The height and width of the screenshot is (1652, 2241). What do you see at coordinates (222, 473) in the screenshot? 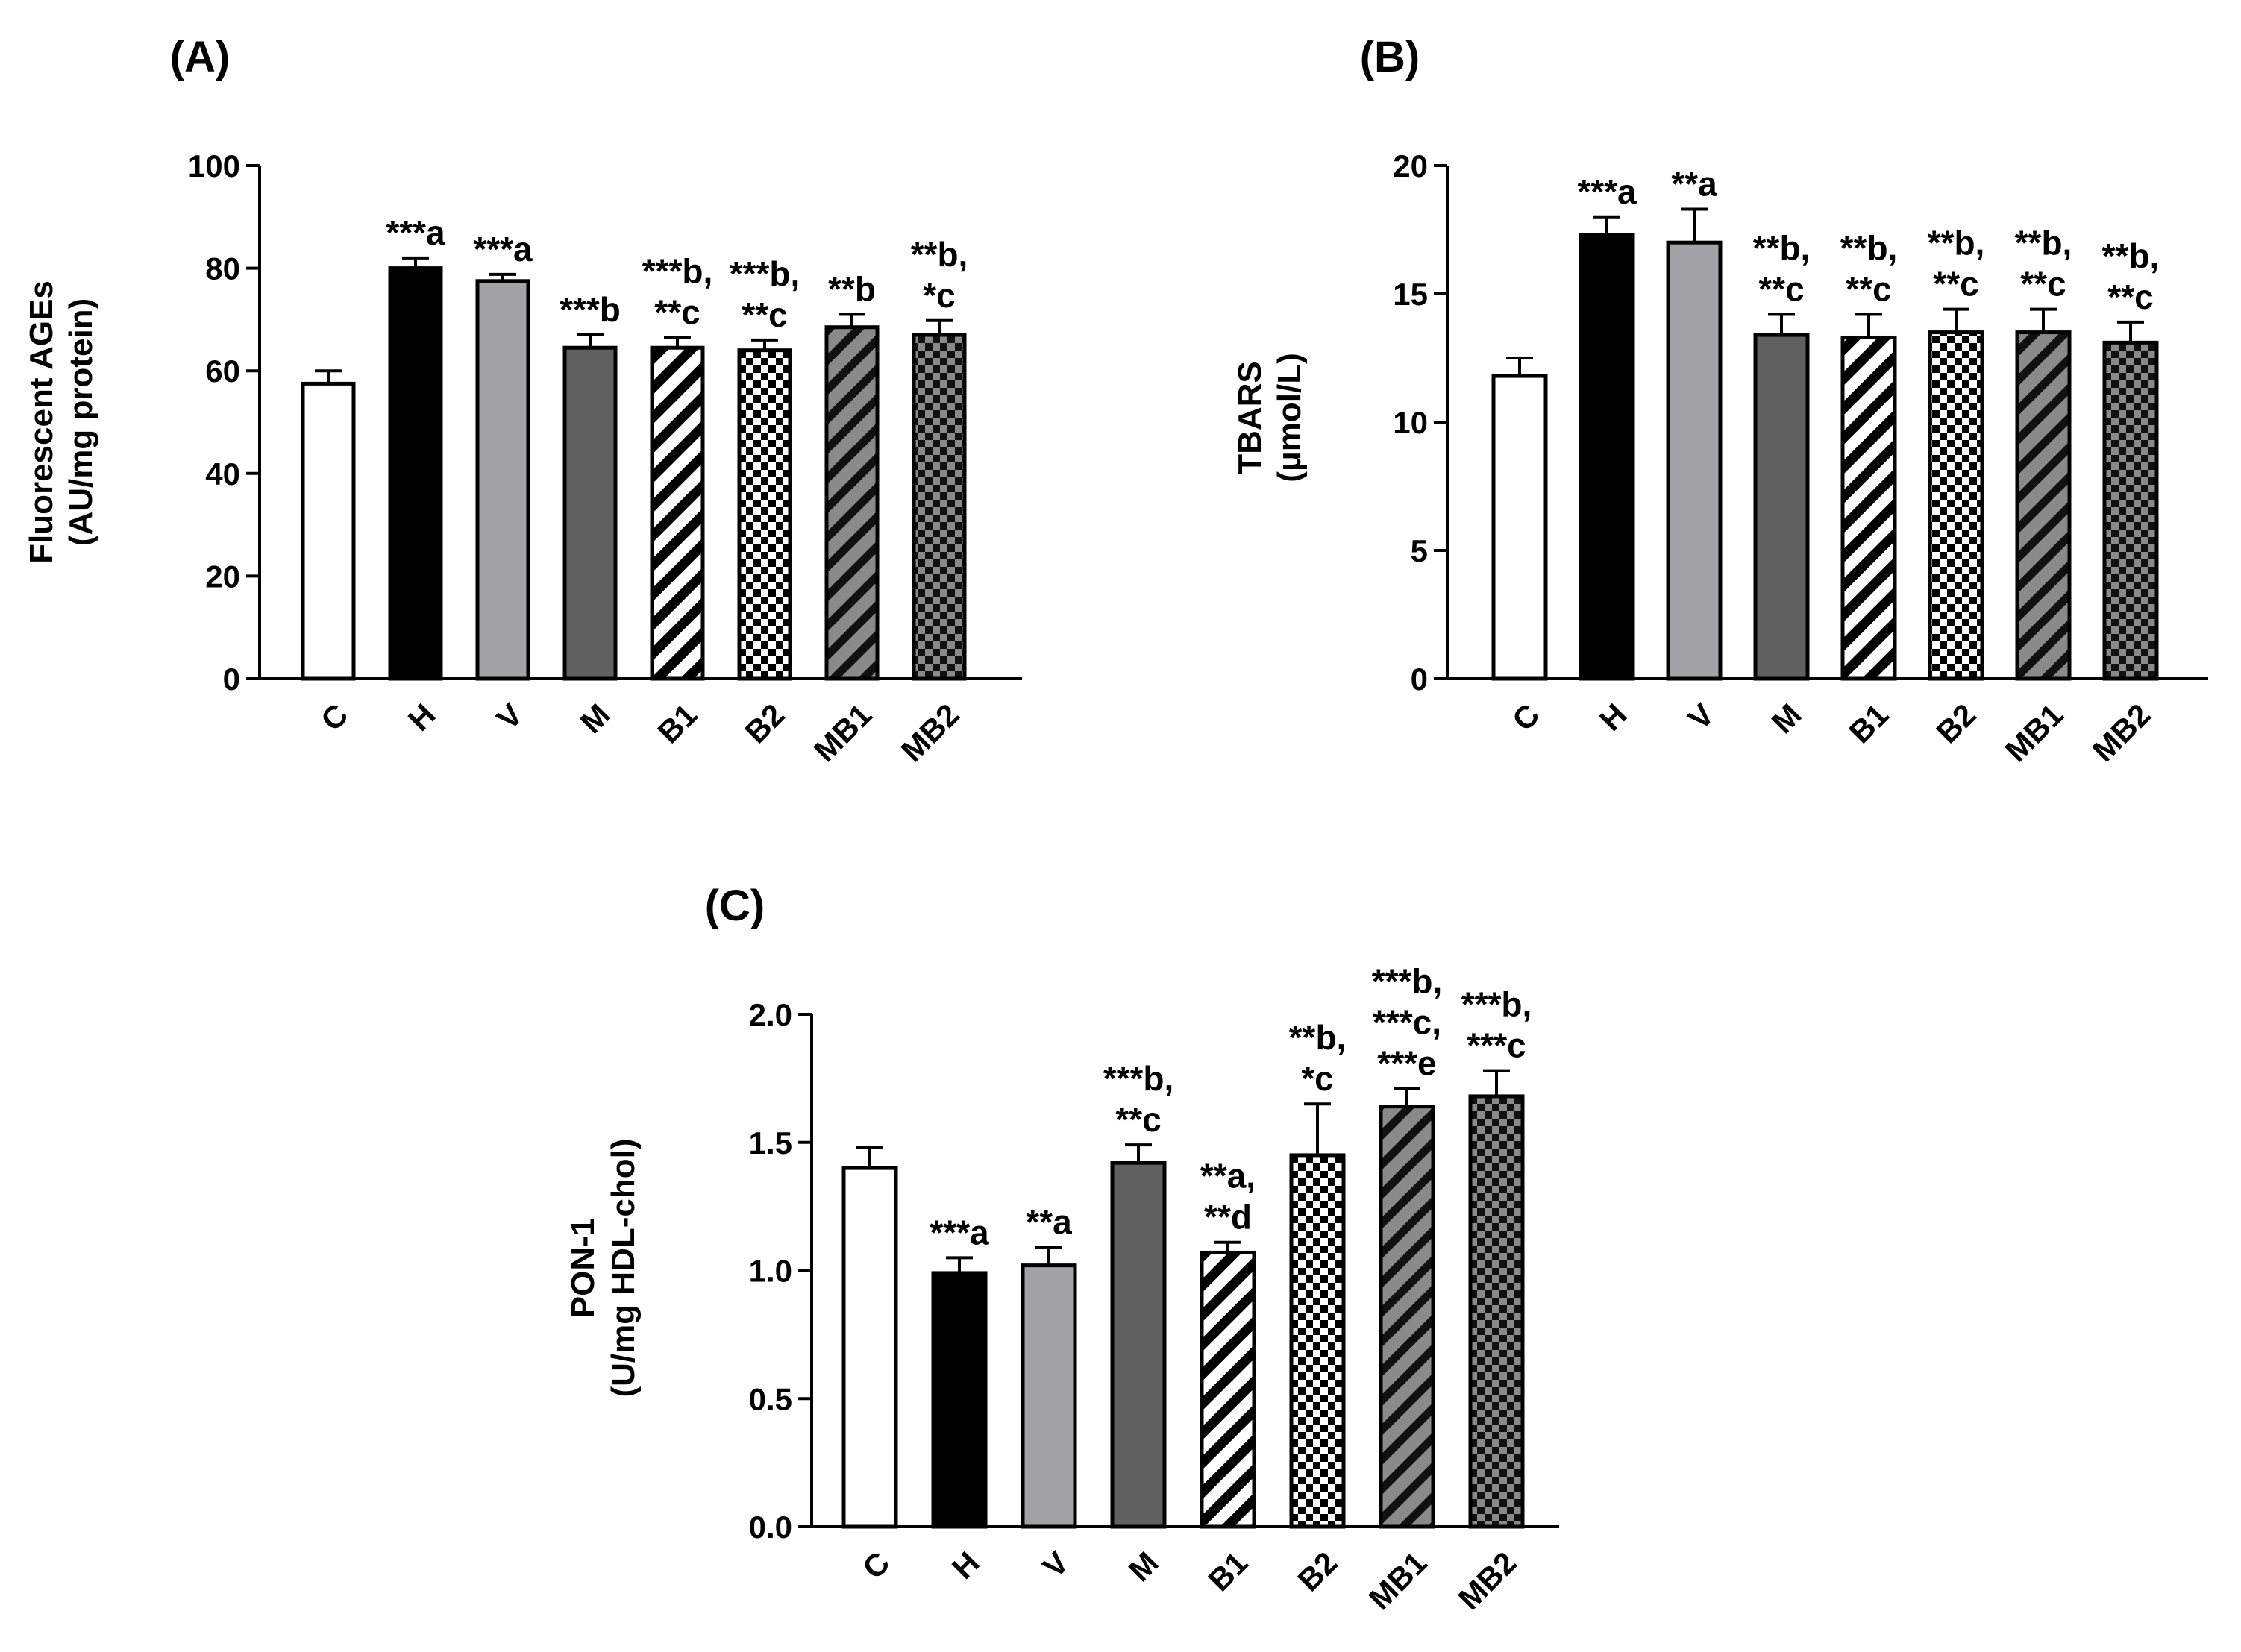
I see `y-tick-label: 40` at bounding box center [222, 473].